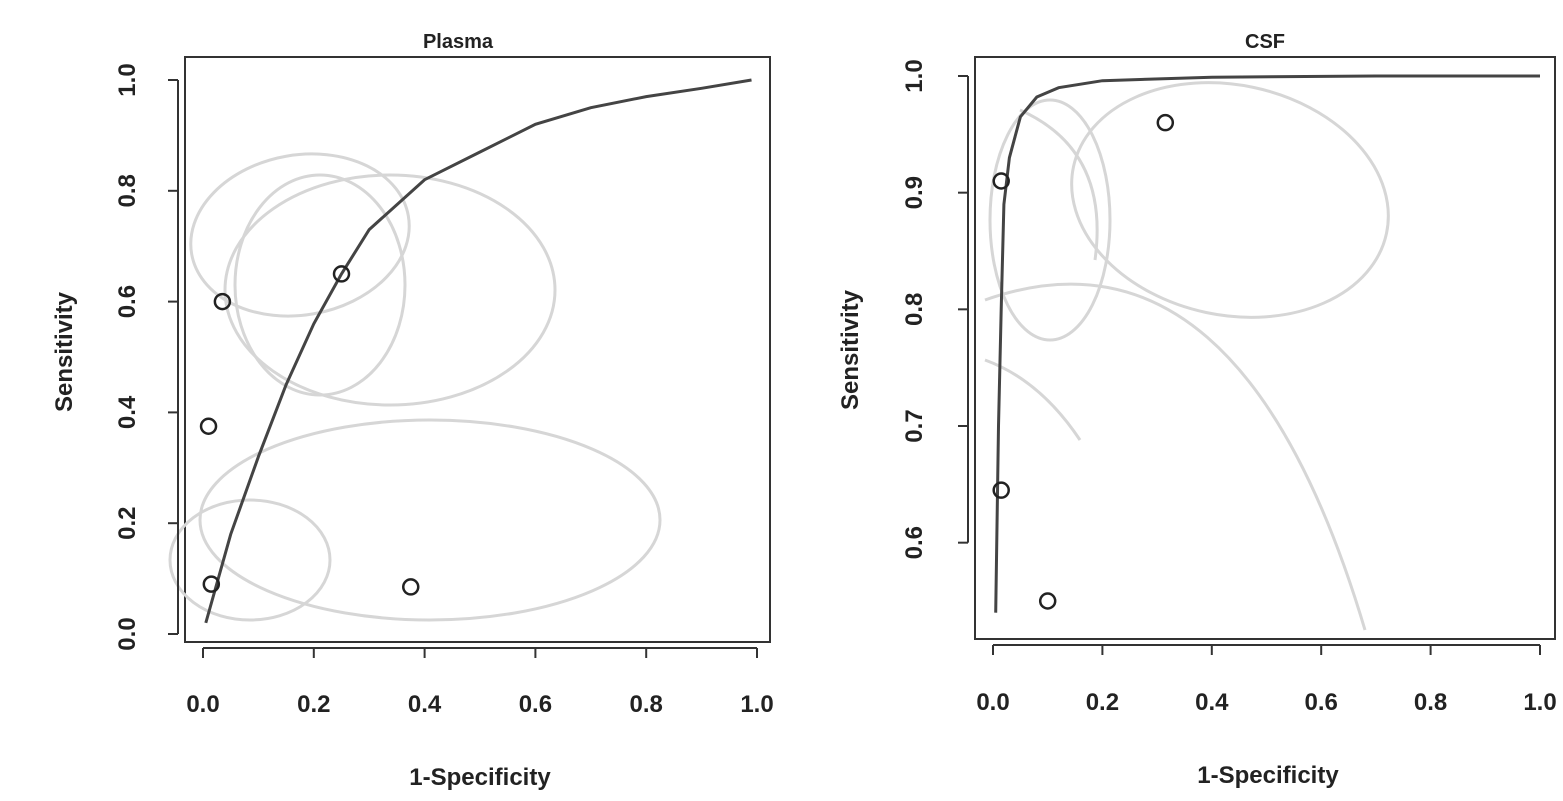 The image size is (1563, 801). I want to click on y-tick-label: 0.0, so click(127, 633).